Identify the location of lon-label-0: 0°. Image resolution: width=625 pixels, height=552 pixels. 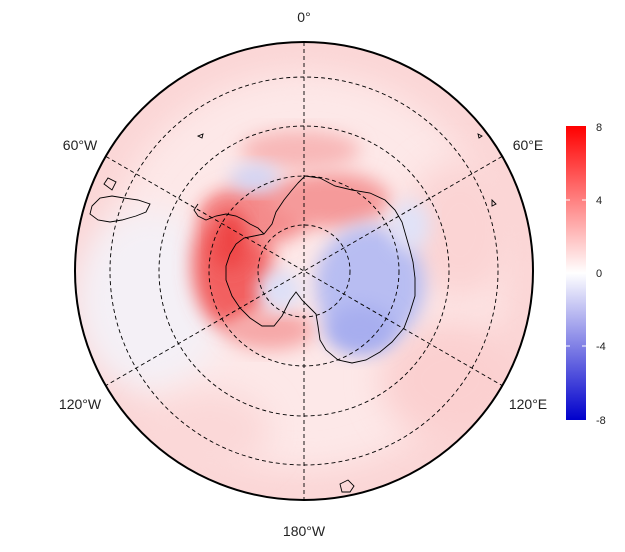
(303, 17).